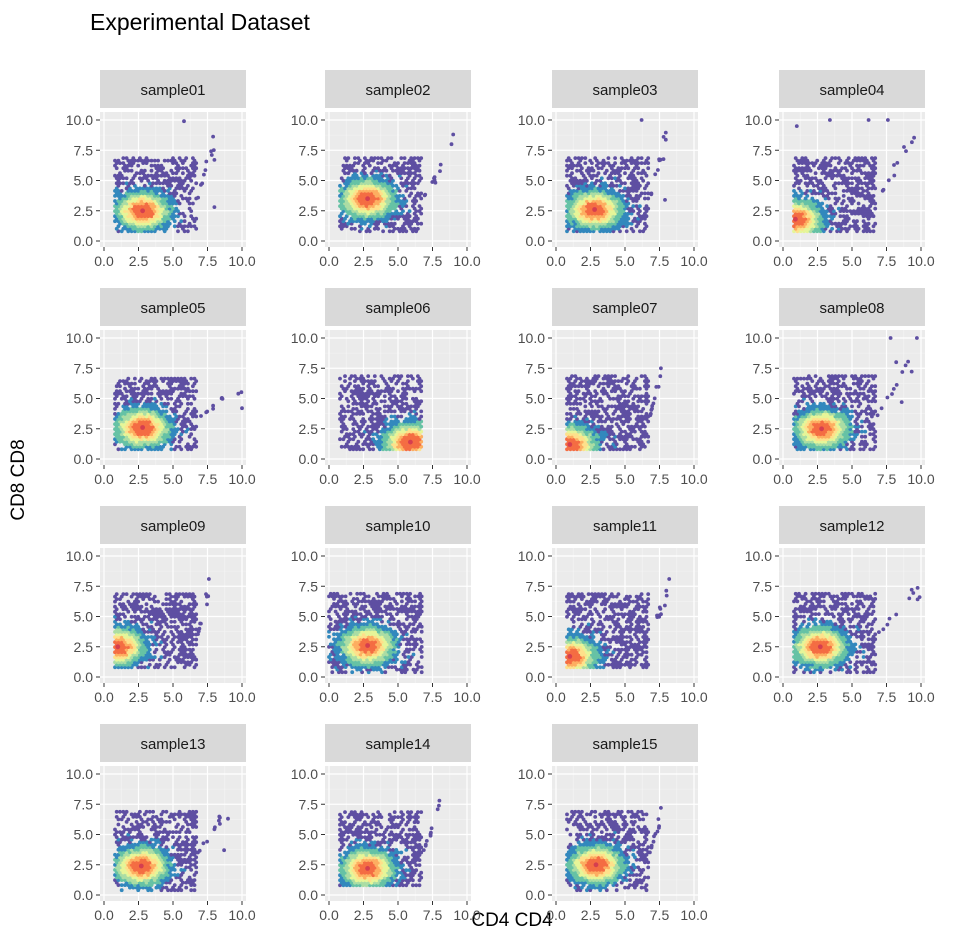 This screenshot has height=935, width=956. Describe the element at coordinates (920, 261) in the screenshot. I see `x-tick-label: 10.0` at that location.